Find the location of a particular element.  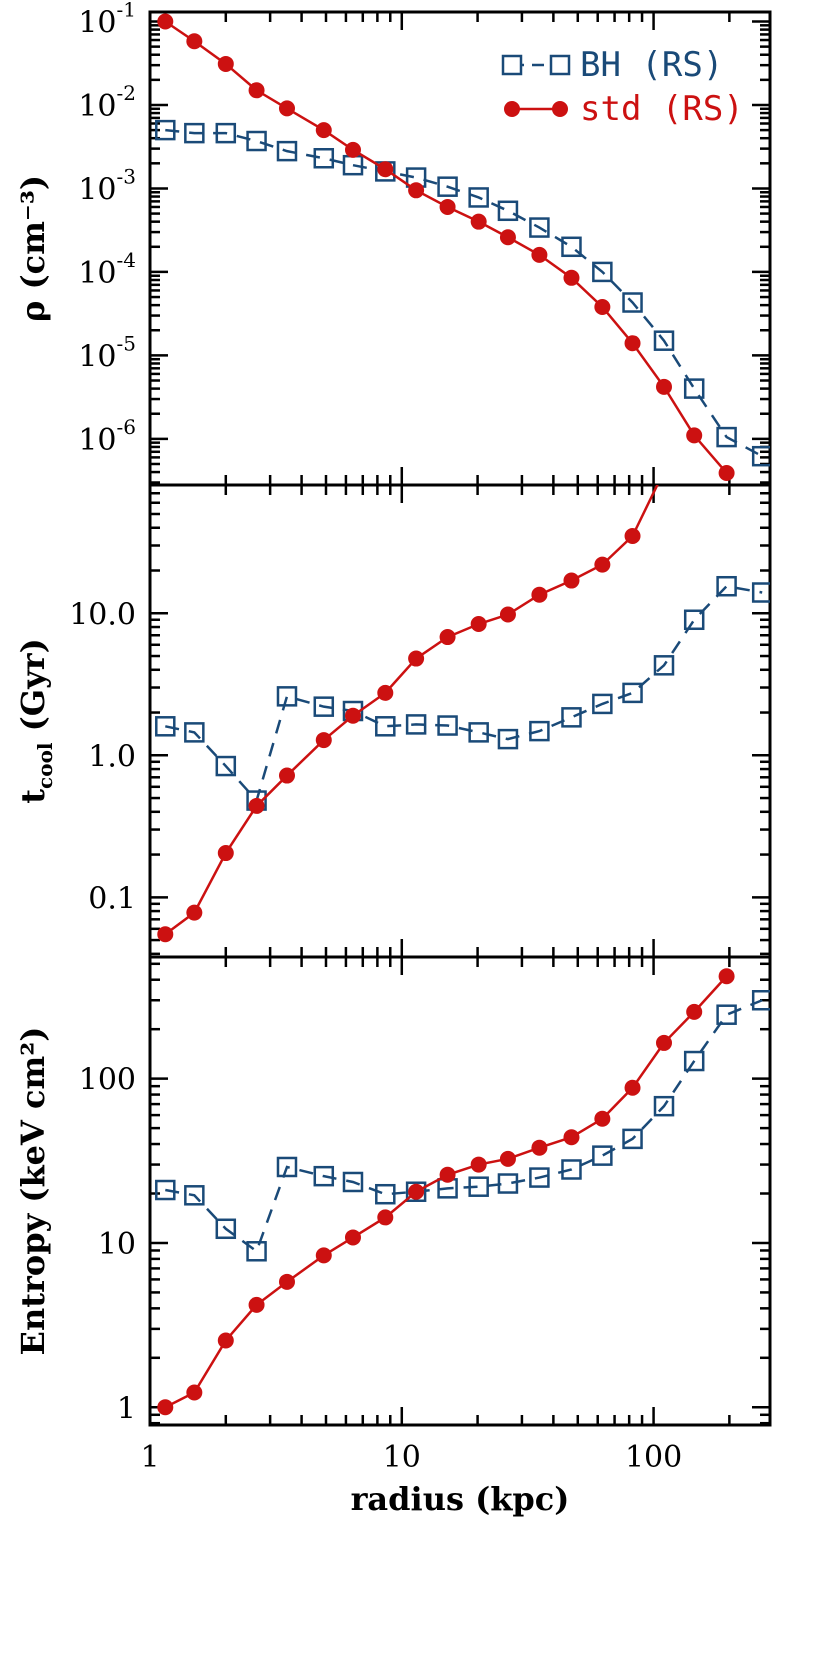

x-tick-label: 10 is located at coordinates (402, 1457).